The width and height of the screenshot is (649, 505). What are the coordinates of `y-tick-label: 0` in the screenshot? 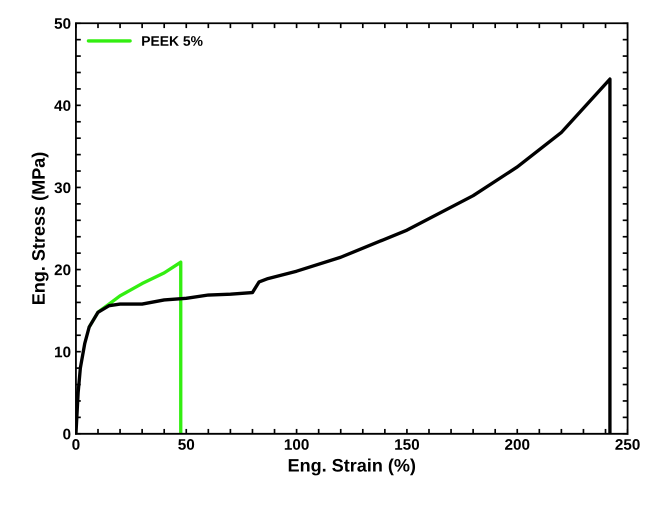 It's located at (66, 434).